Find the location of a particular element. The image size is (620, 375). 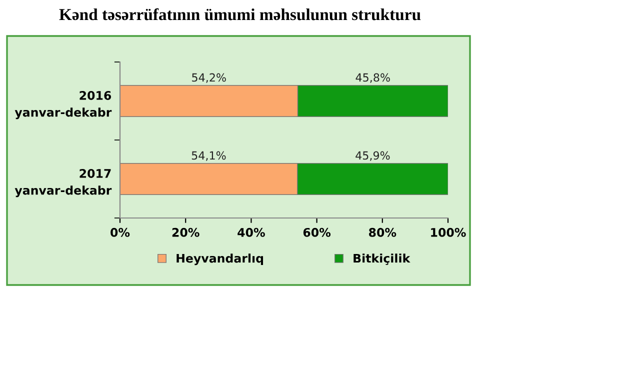

y-tick-label: 2017 yanvar-dekabr is located at coordinates (63, 183).